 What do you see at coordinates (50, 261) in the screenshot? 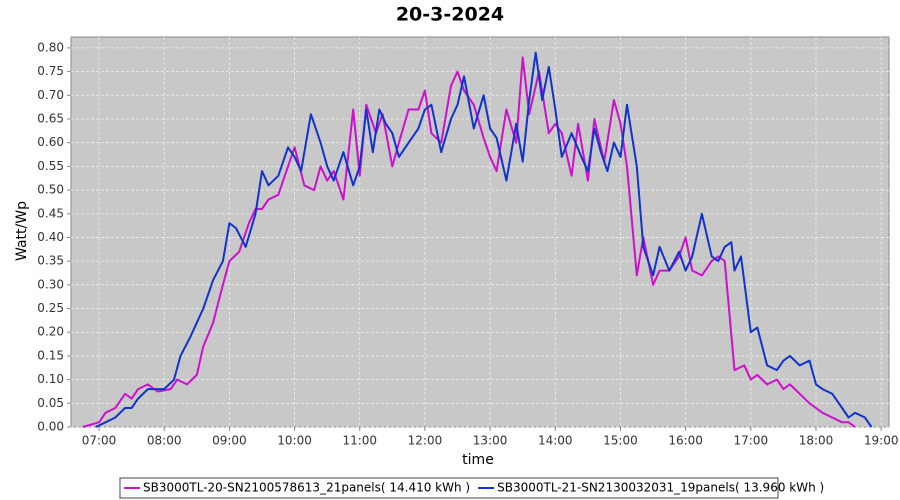
I see `y-tick-label: 0.35` at bounding box center [50, 261].